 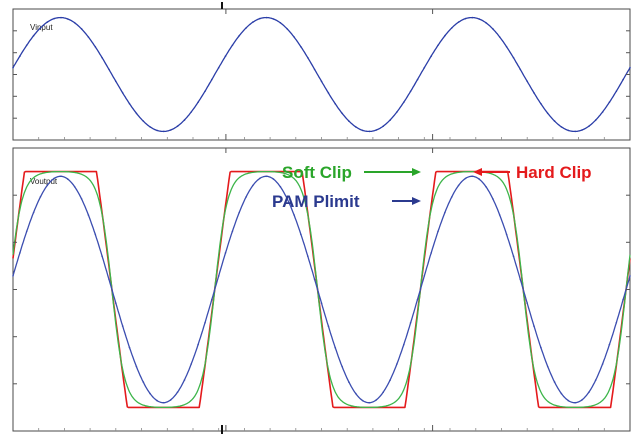 I want to click on voutput-label: Voutput, so click(x=44, y=181).